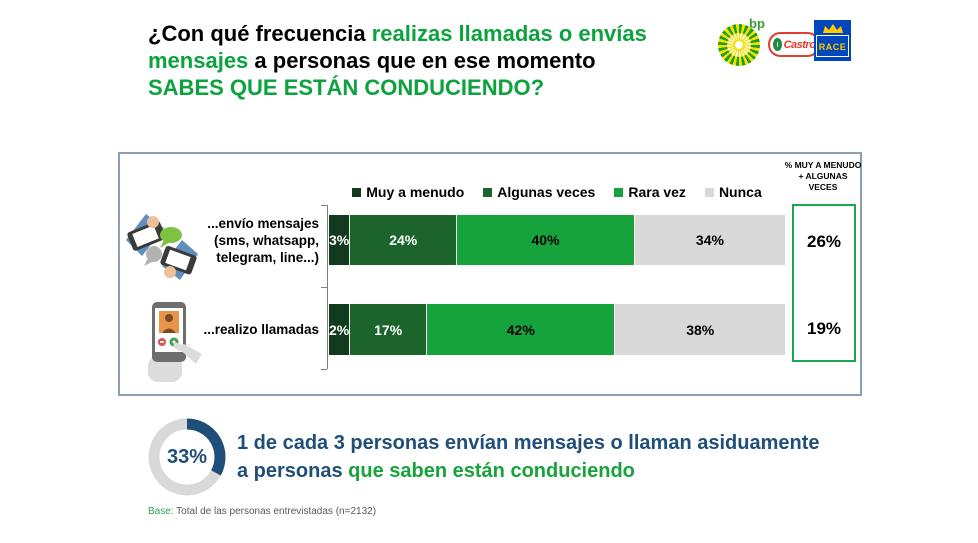  I want to click on title-line1-black: ¿Con qué frecuencia, so click(260, 33).